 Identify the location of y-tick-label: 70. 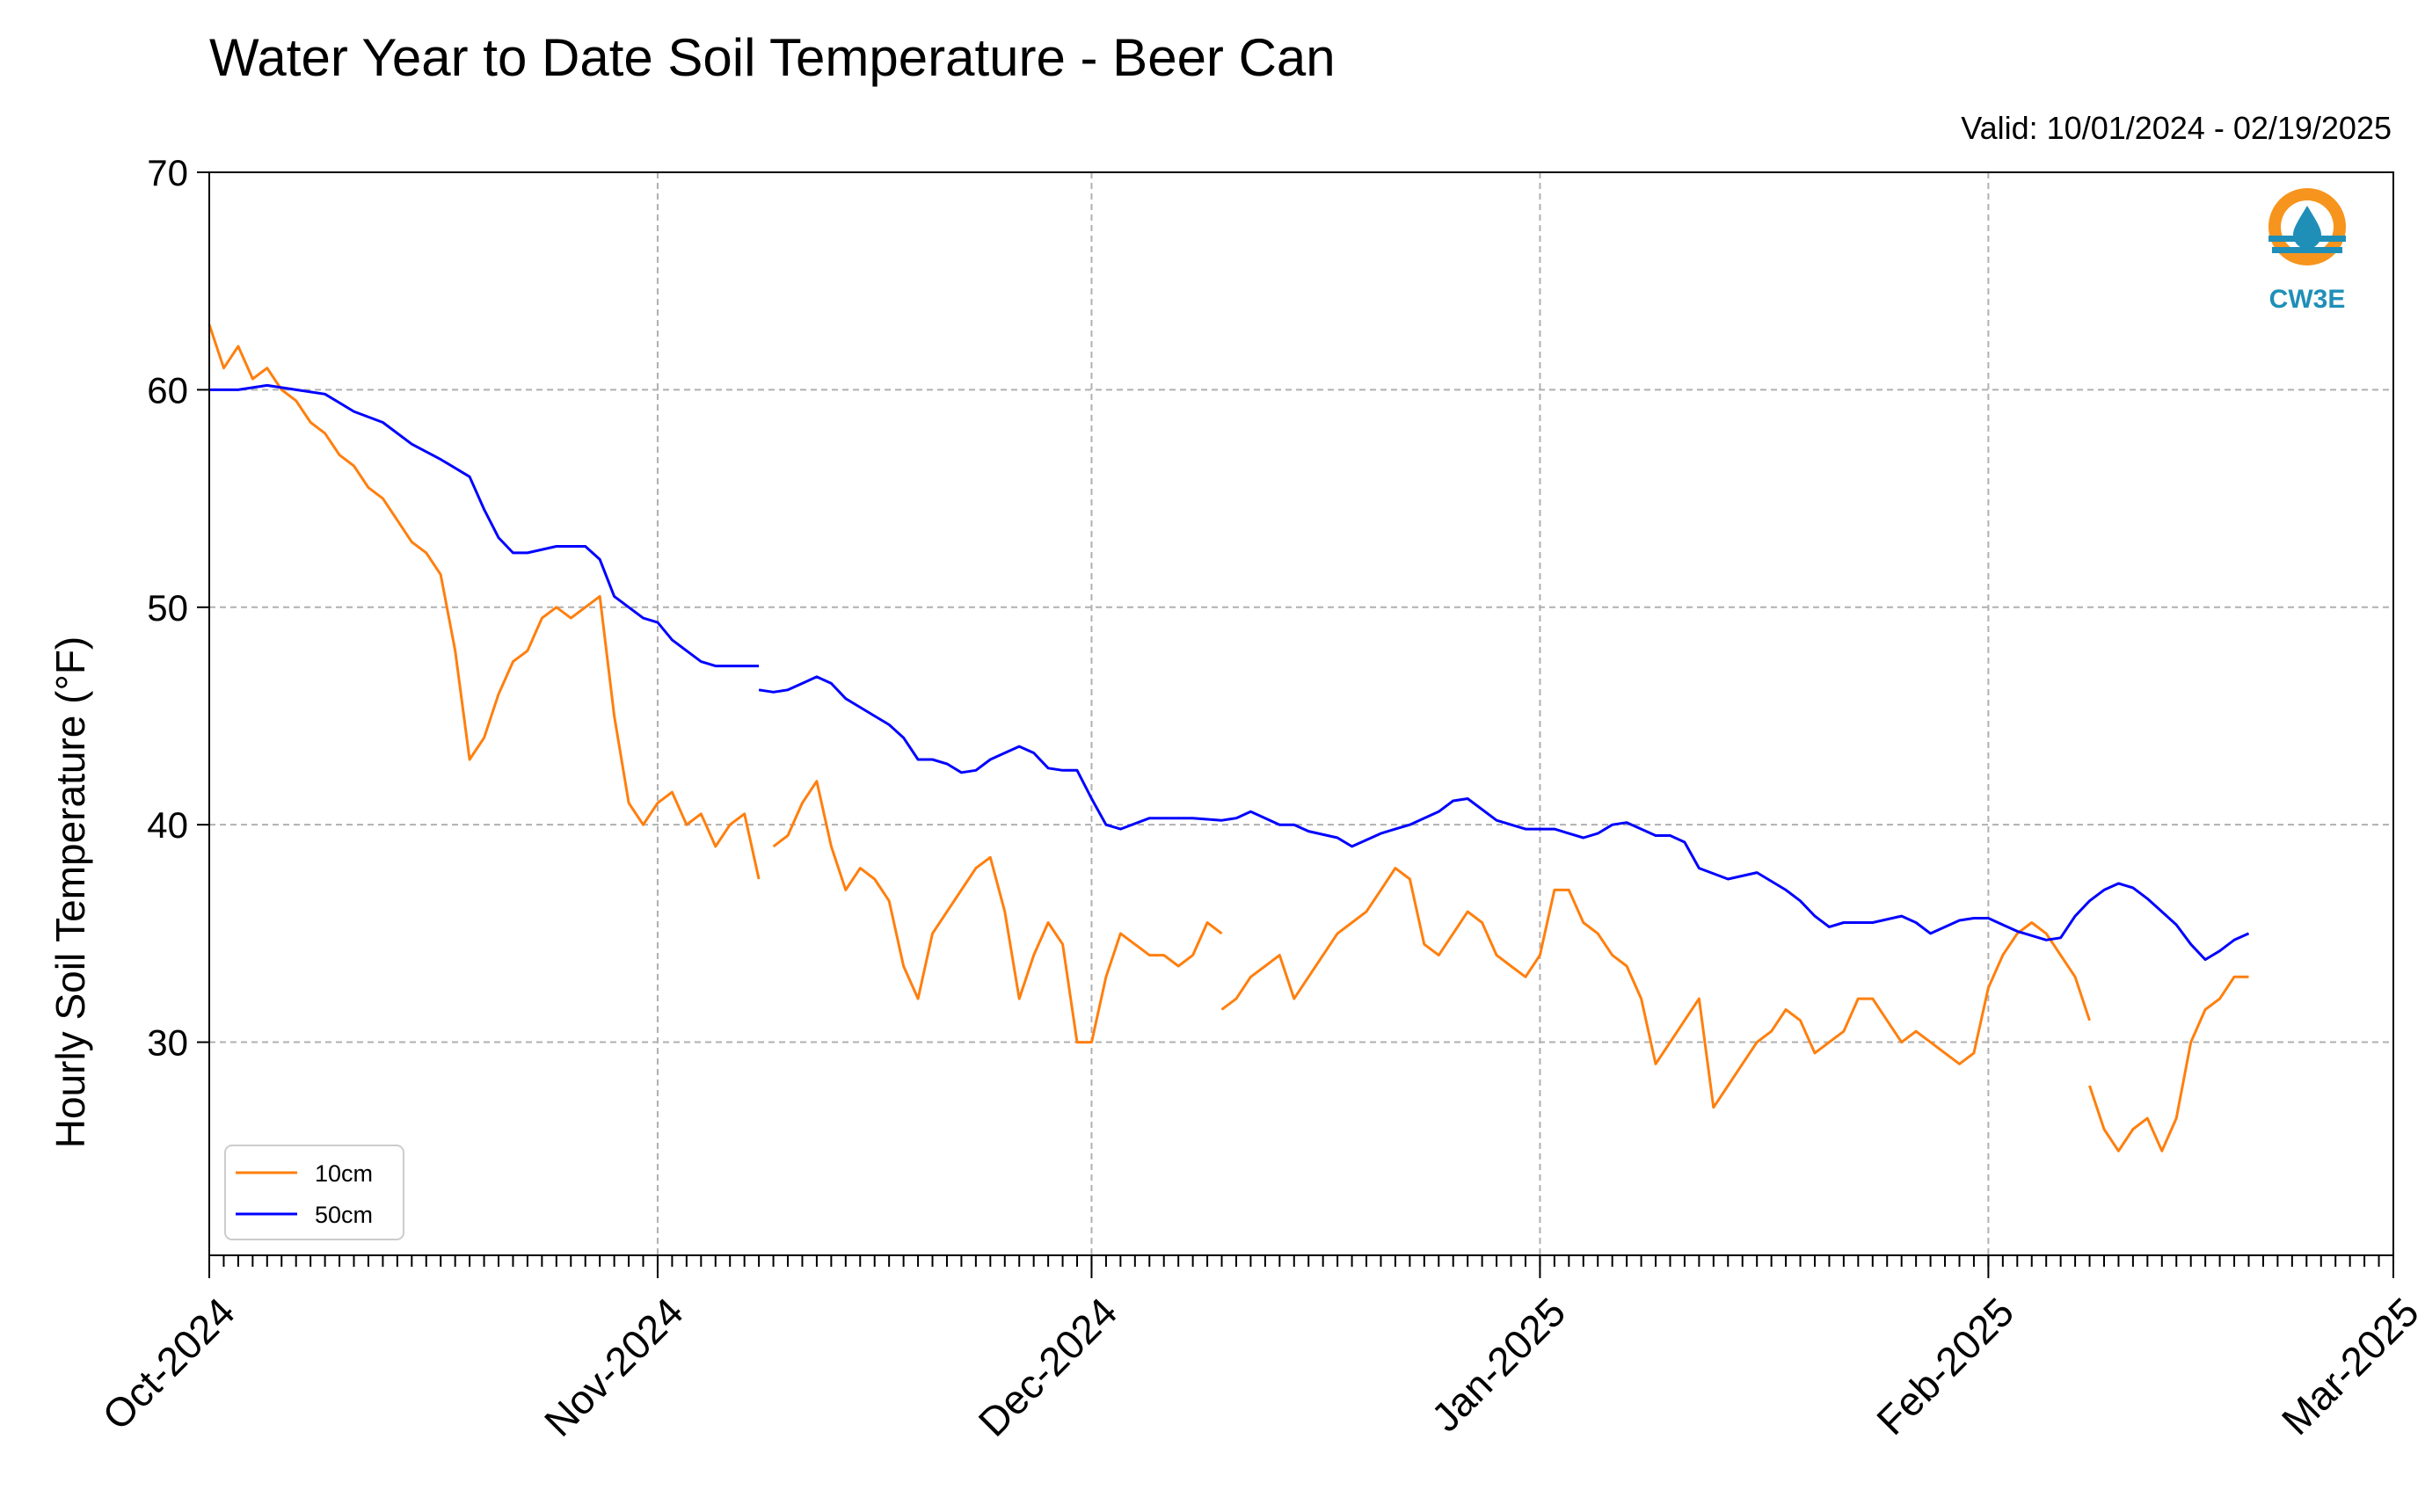
(167, 172).